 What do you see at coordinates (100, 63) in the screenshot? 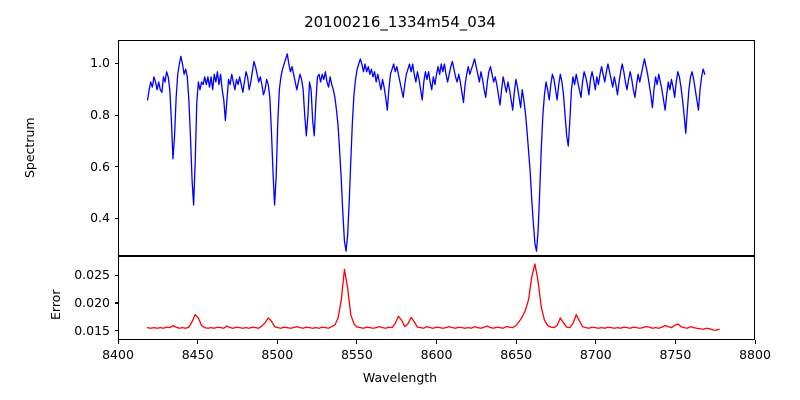
I see `spectrum-y-tick-label: 1.0` at bounding box center [100, 63].